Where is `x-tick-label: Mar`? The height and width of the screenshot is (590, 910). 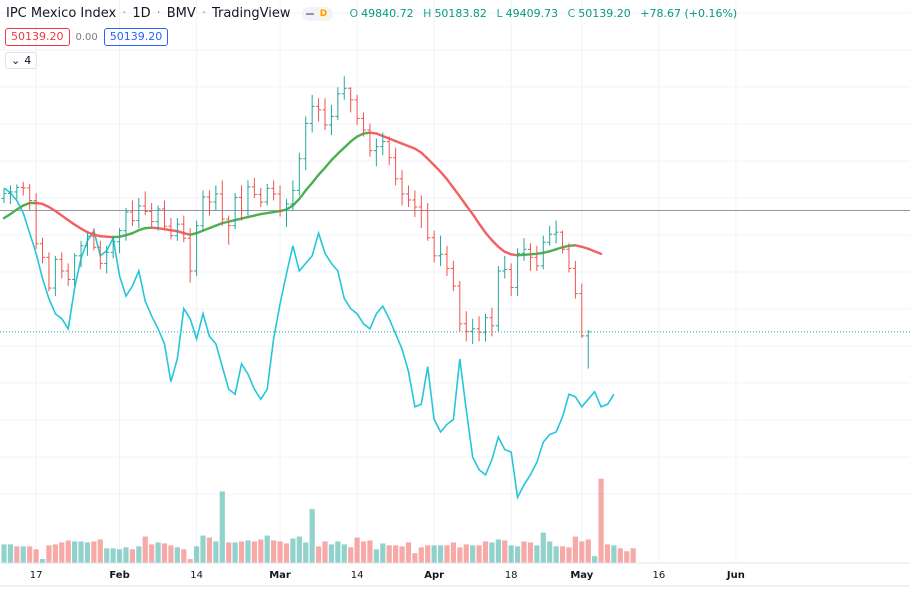
x-tick-label: Mar is located at coordinates (280, 575).